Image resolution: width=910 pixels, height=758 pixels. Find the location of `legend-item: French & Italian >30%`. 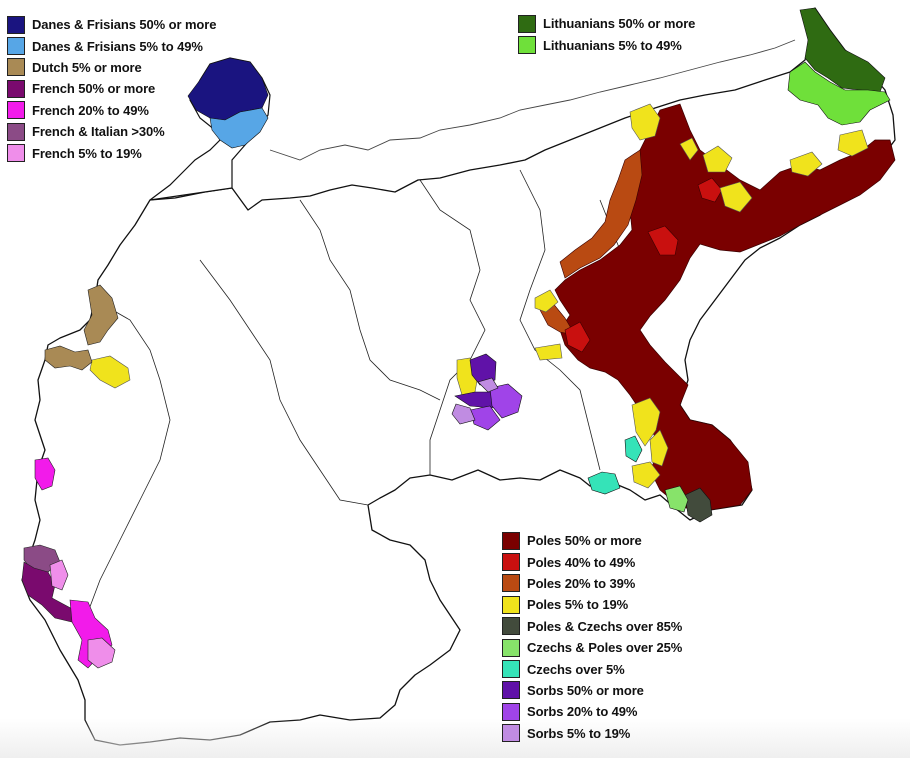

legend-item: French & Italian >30% is located at coordinates (111, 131).